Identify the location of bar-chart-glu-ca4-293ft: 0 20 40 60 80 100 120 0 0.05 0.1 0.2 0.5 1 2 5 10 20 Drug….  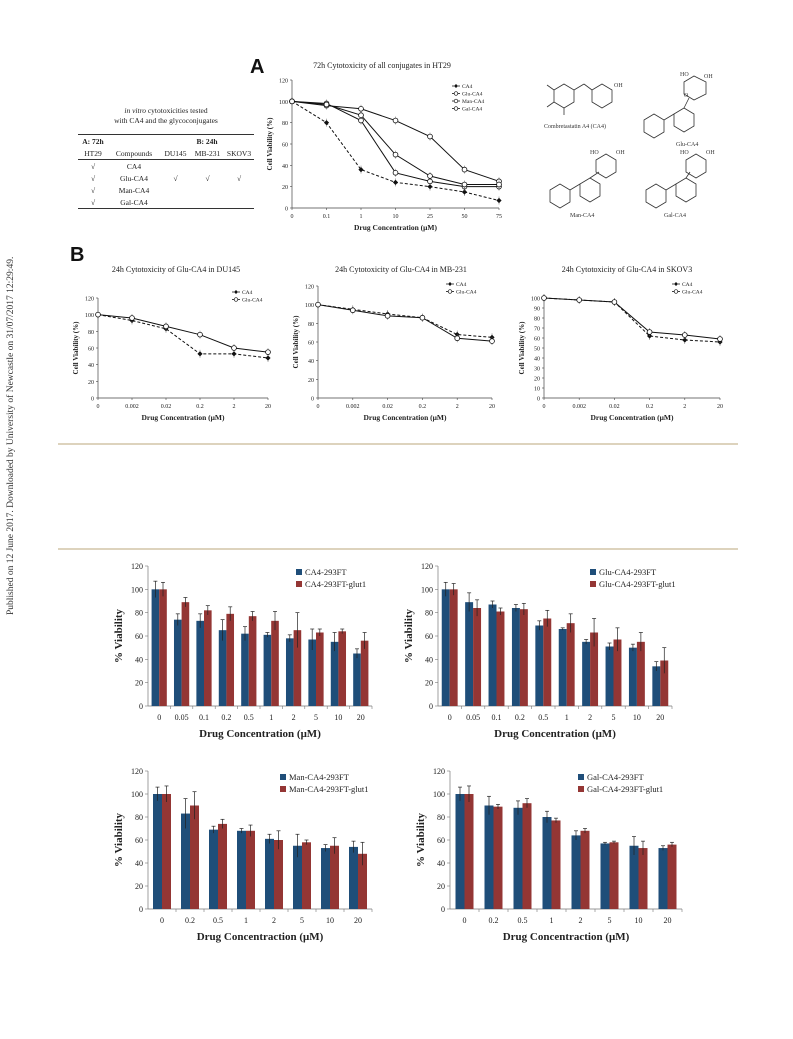
(539, 651).